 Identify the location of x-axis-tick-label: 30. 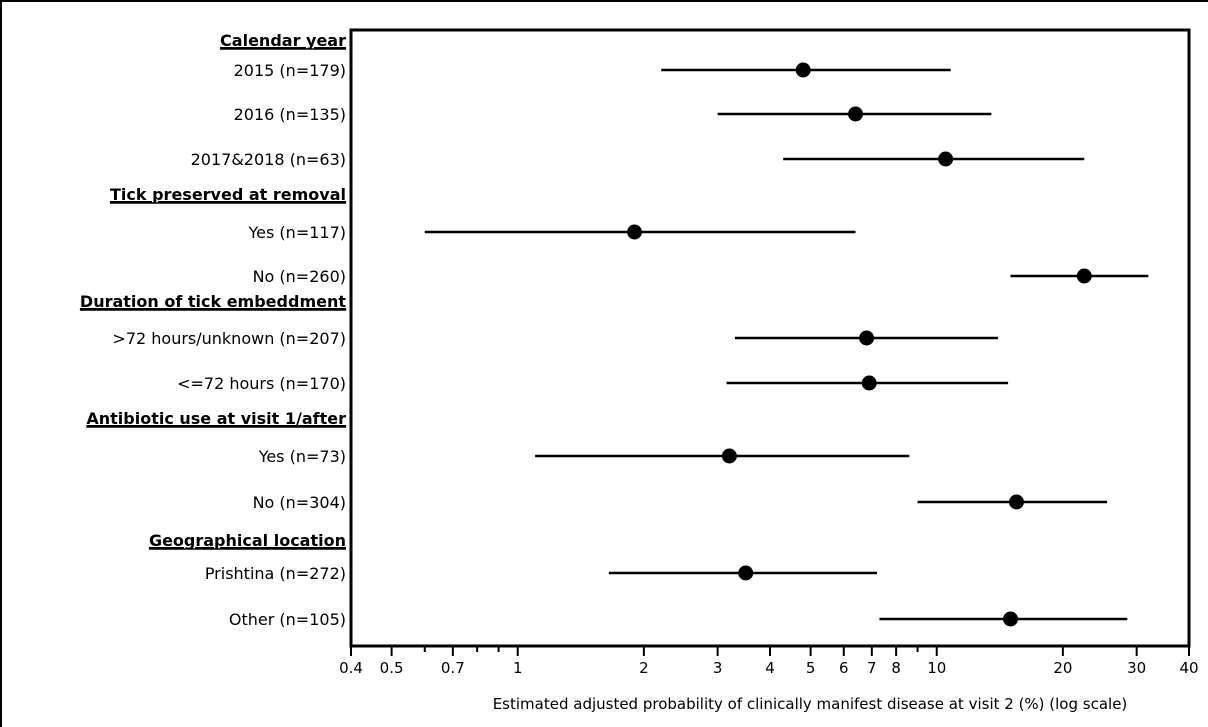
(1136, 668).